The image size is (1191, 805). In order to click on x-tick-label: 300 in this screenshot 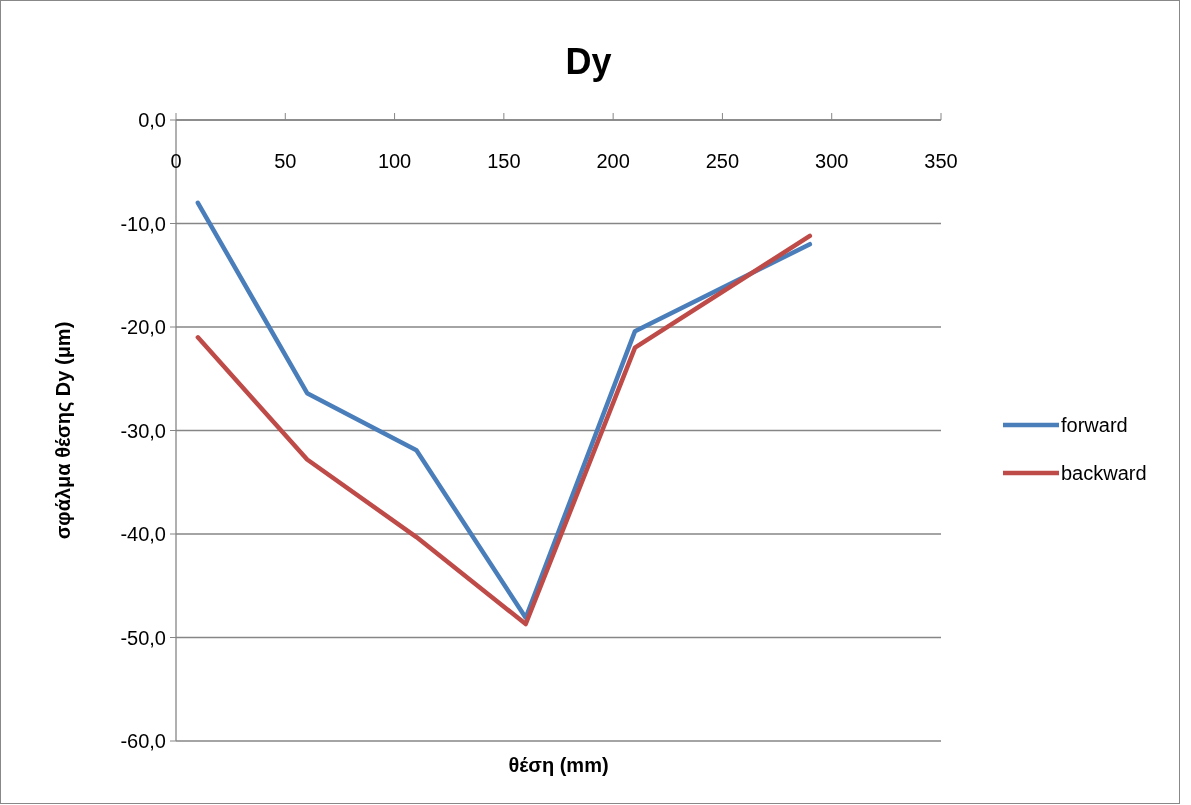, I will do `click(832, 161)`.